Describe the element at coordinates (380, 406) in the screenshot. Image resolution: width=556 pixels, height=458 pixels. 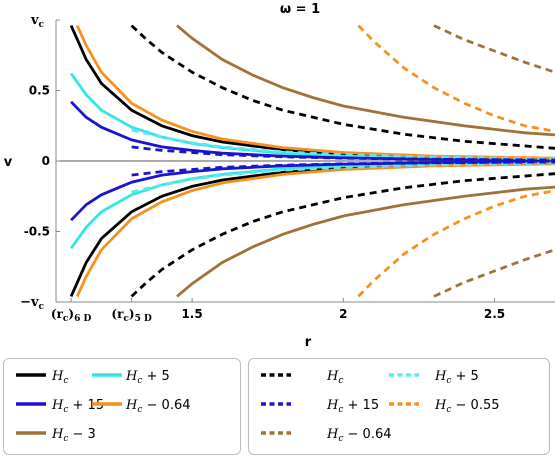
I see `legend-right-entries: Hc Hc + 5 Hc + 15 Hc − 0.55 Hc − 0.64` at that location.